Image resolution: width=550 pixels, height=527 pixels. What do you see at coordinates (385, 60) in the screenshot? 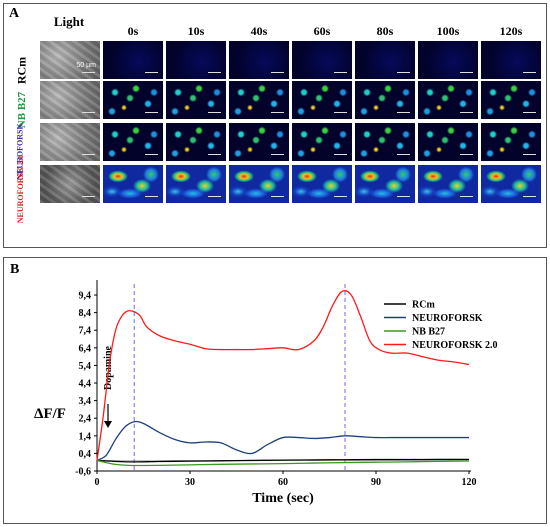
I see `micrograph-r1-c6` at bounding box center [385, 60].